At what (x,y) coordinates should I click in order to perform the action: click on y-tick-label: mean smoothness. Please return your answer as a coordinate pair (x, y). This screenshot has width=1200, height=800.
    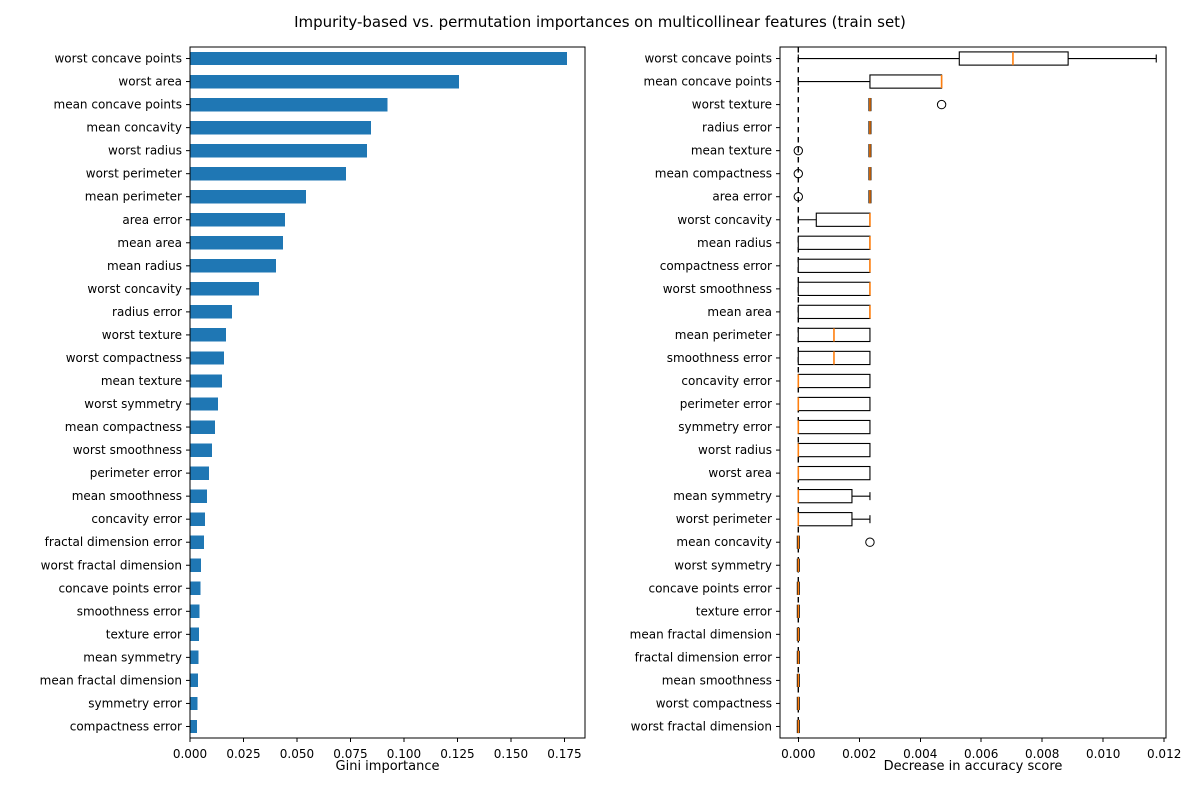
    Looking at the image, I should click on (717, 680).